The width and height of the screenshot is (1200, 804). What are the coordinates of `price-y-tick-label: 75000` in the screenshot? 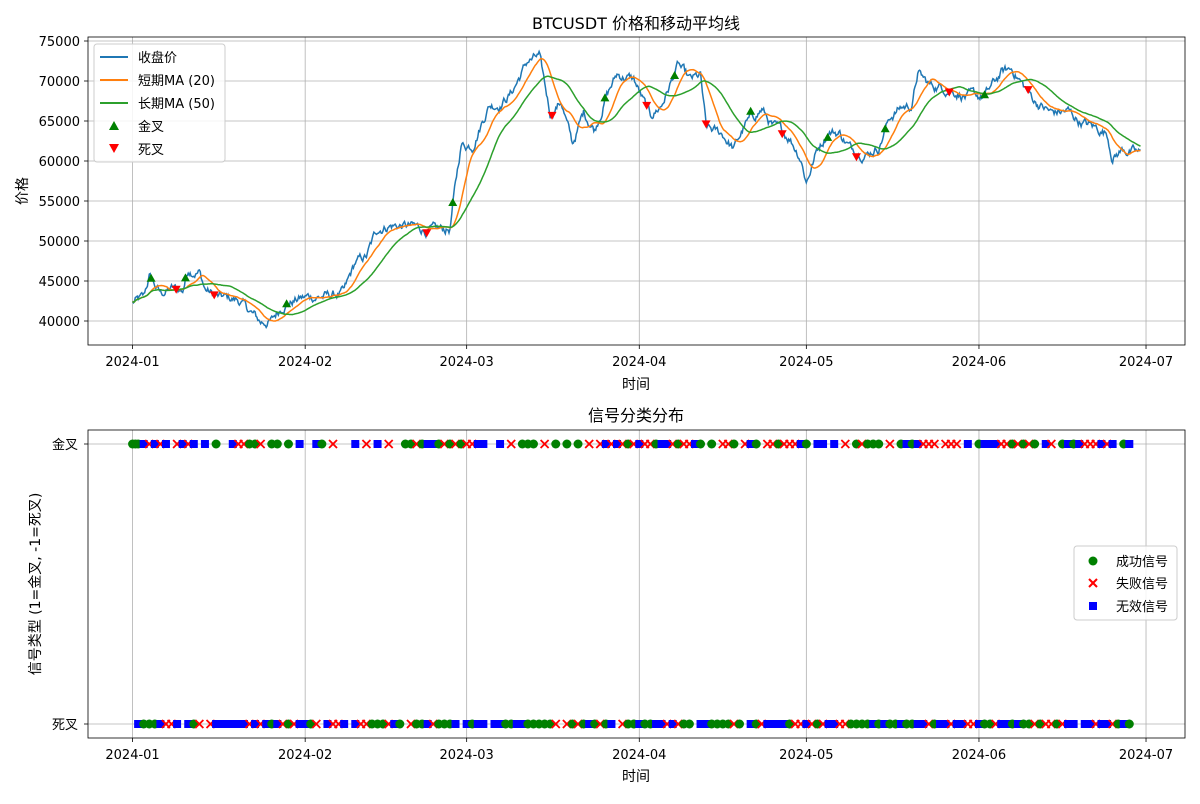 It's located at (59, 42).